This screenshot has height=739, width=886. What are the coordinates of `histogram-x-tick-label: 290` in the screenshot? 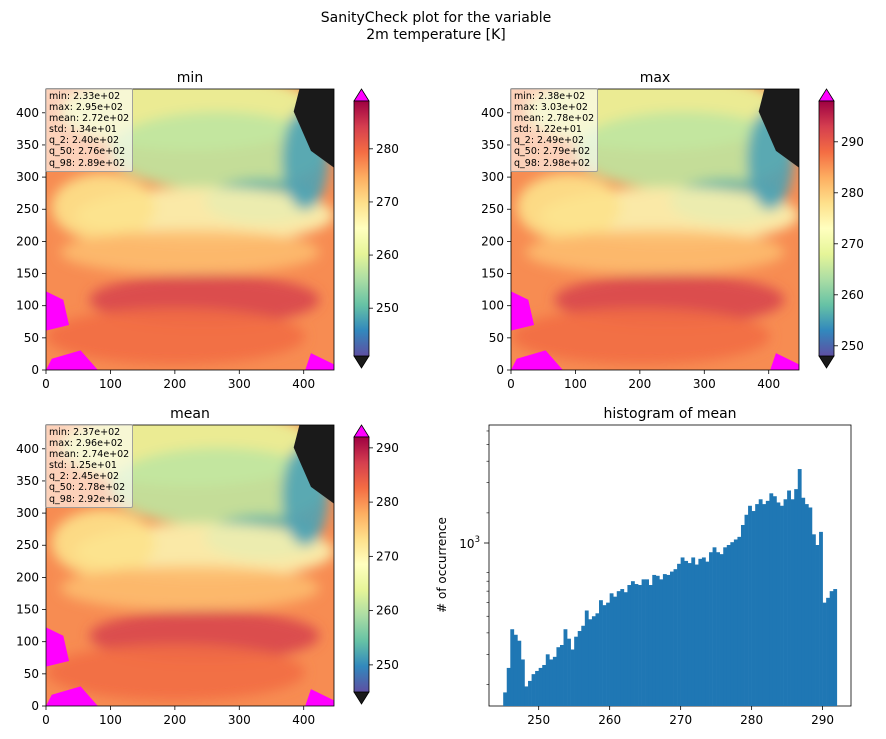 It's located at (822, 720).